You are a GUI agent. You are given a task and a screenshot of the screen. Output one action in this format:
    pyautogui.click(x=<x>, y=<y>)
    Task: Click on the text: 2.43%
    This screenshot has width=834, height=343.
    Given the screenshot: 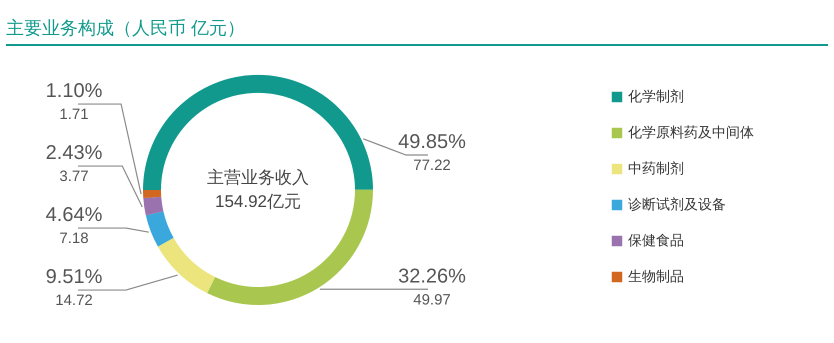 What is the action you would take?
    pyautogui.click(x=74, y=153)
    